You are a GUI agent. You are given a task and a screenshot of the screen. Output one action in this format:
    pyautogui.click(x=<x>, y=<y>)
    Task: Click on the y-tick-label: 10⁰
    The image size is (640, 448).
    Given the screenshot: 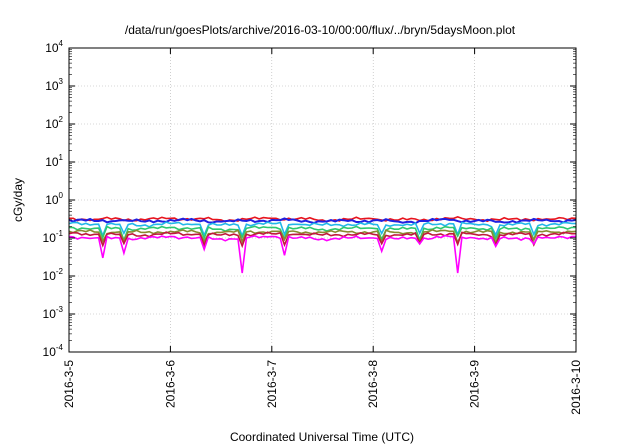 What is the action you would take?
    pyautogui.click(x=54, y=199)
    